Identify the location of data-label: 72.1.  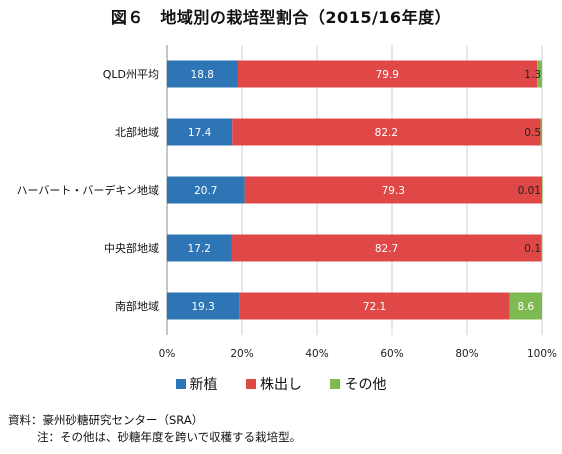
(374, 307).